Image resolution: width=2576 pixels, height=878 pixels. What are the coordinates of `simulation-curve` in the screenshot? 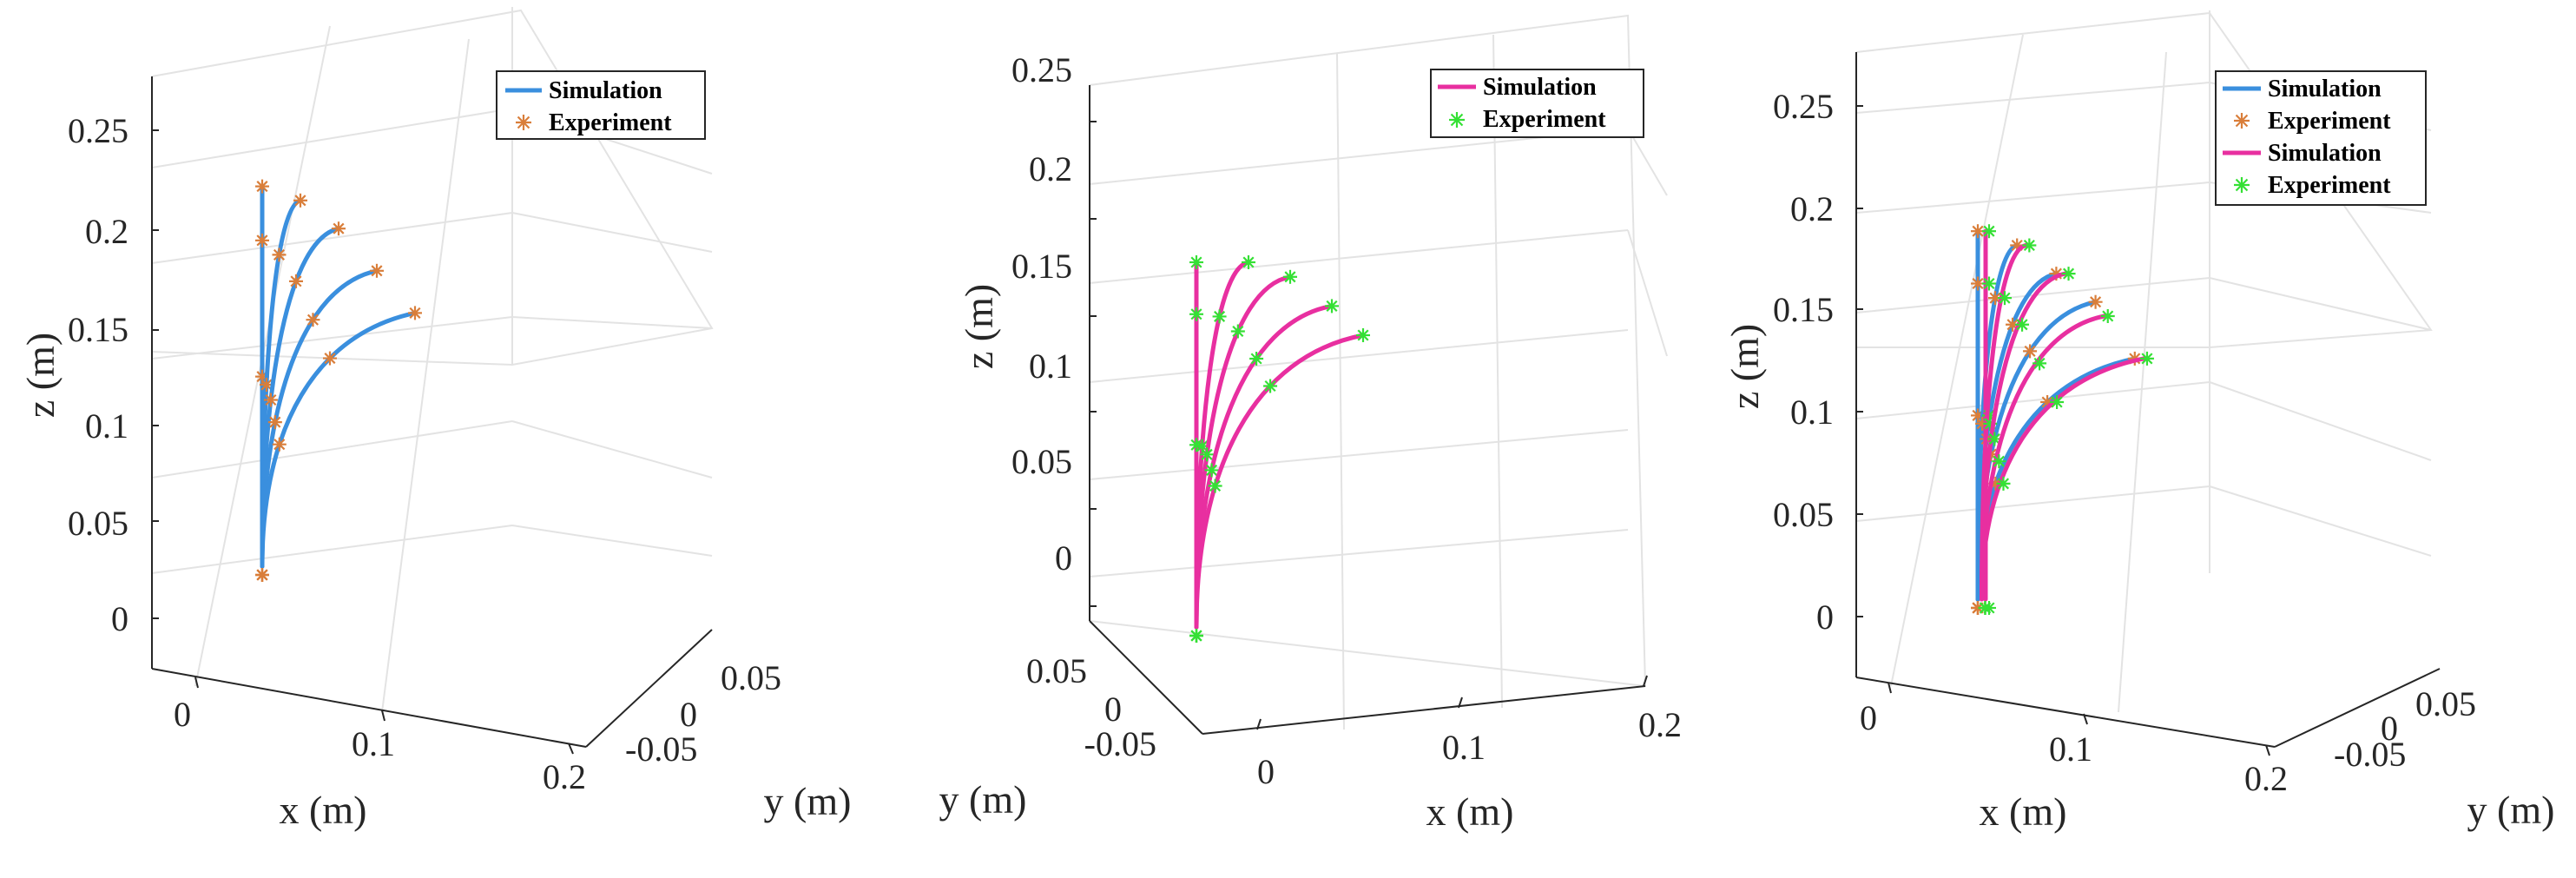 It's located at (1280, 481).